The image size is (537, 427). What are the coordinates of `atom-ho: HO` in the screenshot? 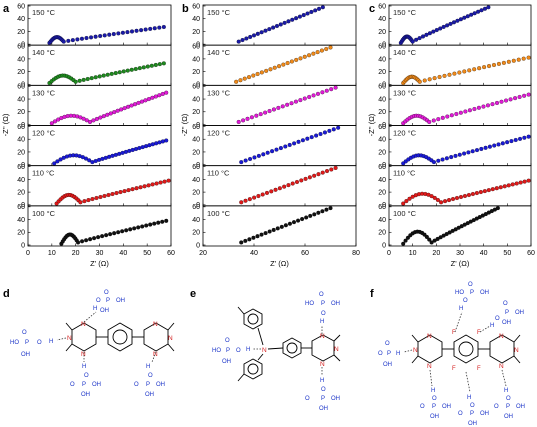 It's located at (216, 351).